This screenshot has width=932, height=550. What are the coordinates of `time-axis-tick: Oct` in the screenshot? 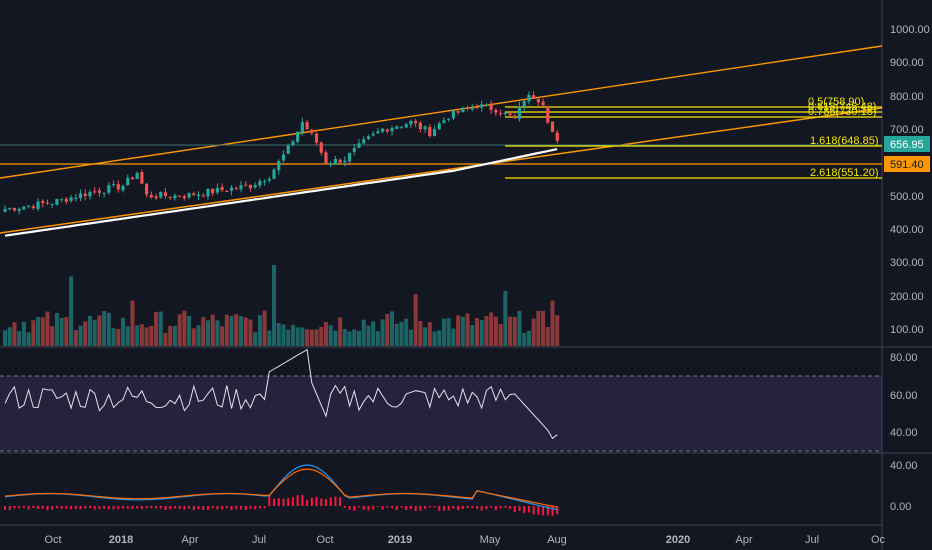 It's located at (324, 540).